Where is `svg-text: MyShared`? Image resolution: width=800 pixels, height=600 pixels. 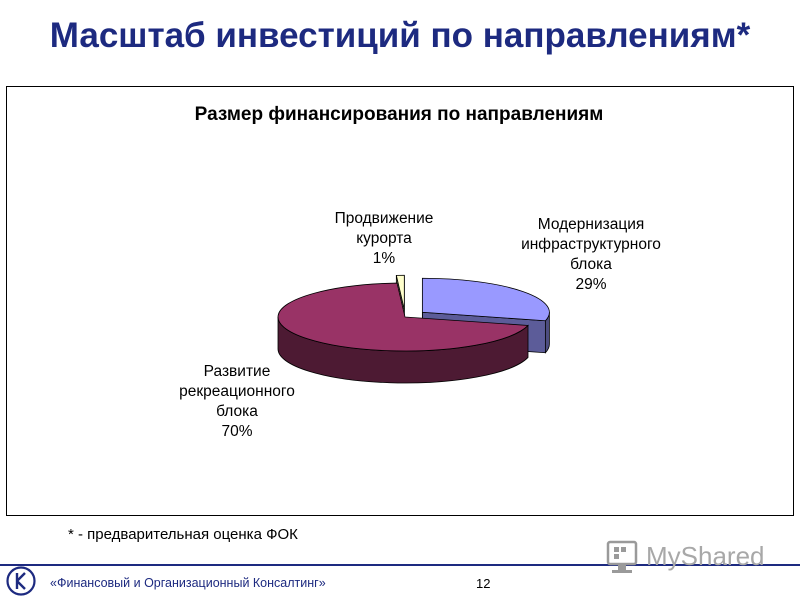 svg-text: MyShared is located at coordinates (705, 556).